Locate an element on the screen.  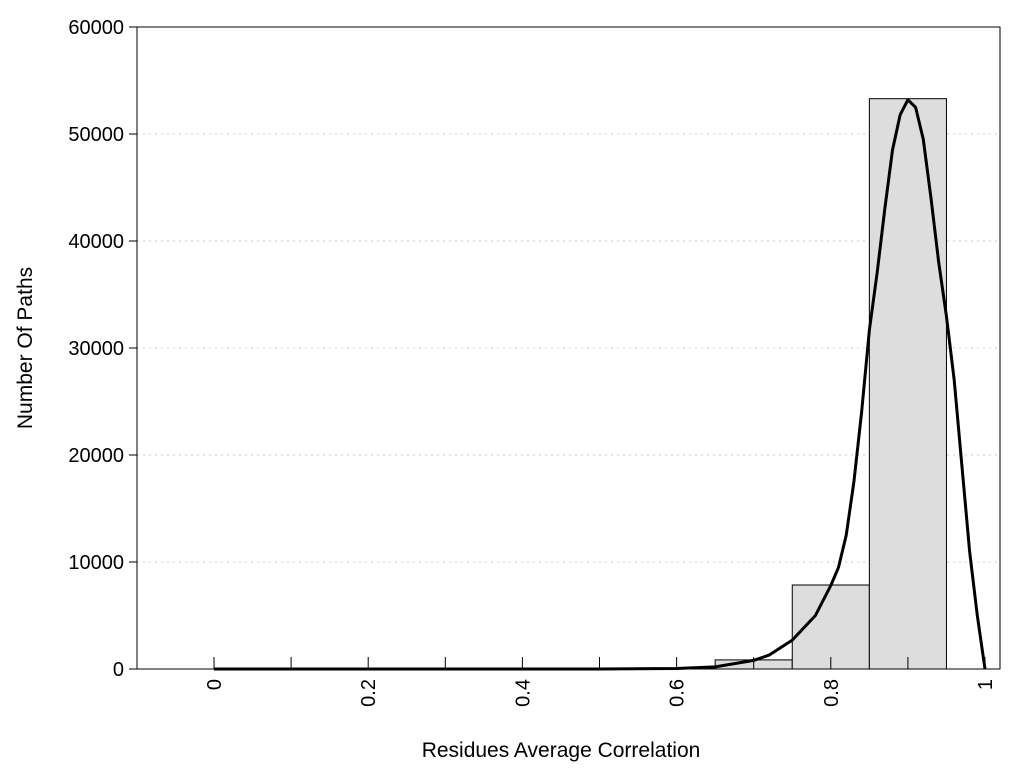
x-tick-label: 0.6 is located at coordinates (678, 693).